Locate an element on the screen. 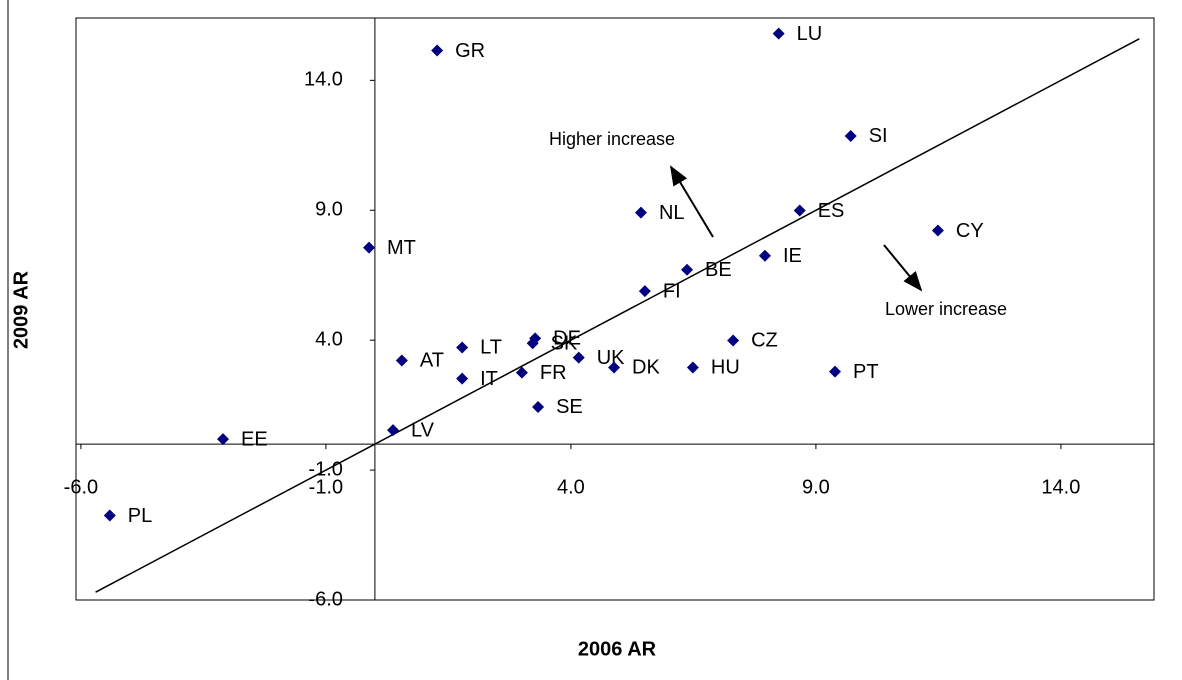 This screenshot has height=680, width=1182. y-tick-label: -6.0 is located at coordinates (325, 599).